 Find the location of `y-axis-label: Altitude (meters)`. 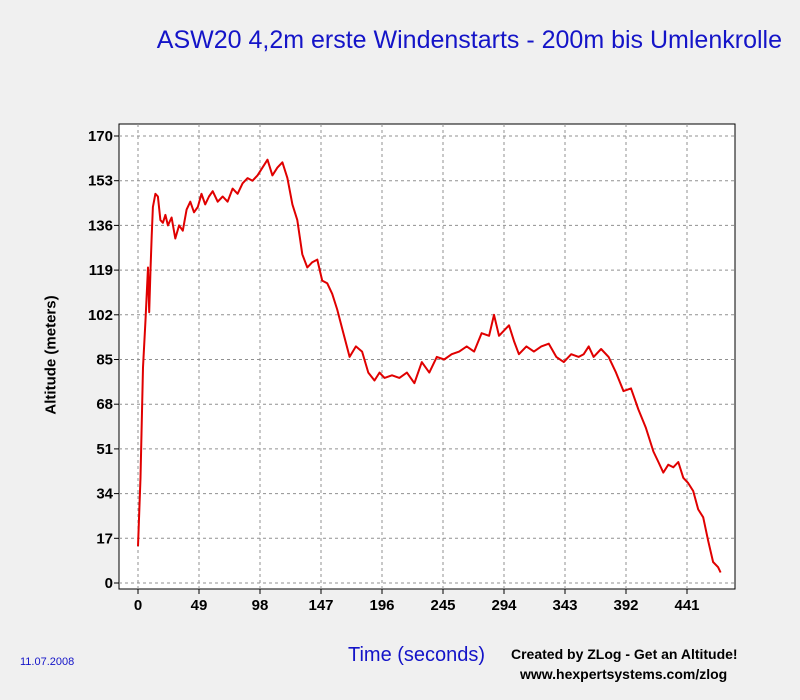

y-axis-label: Altitude (meters) is located at coordinates (51, 355).